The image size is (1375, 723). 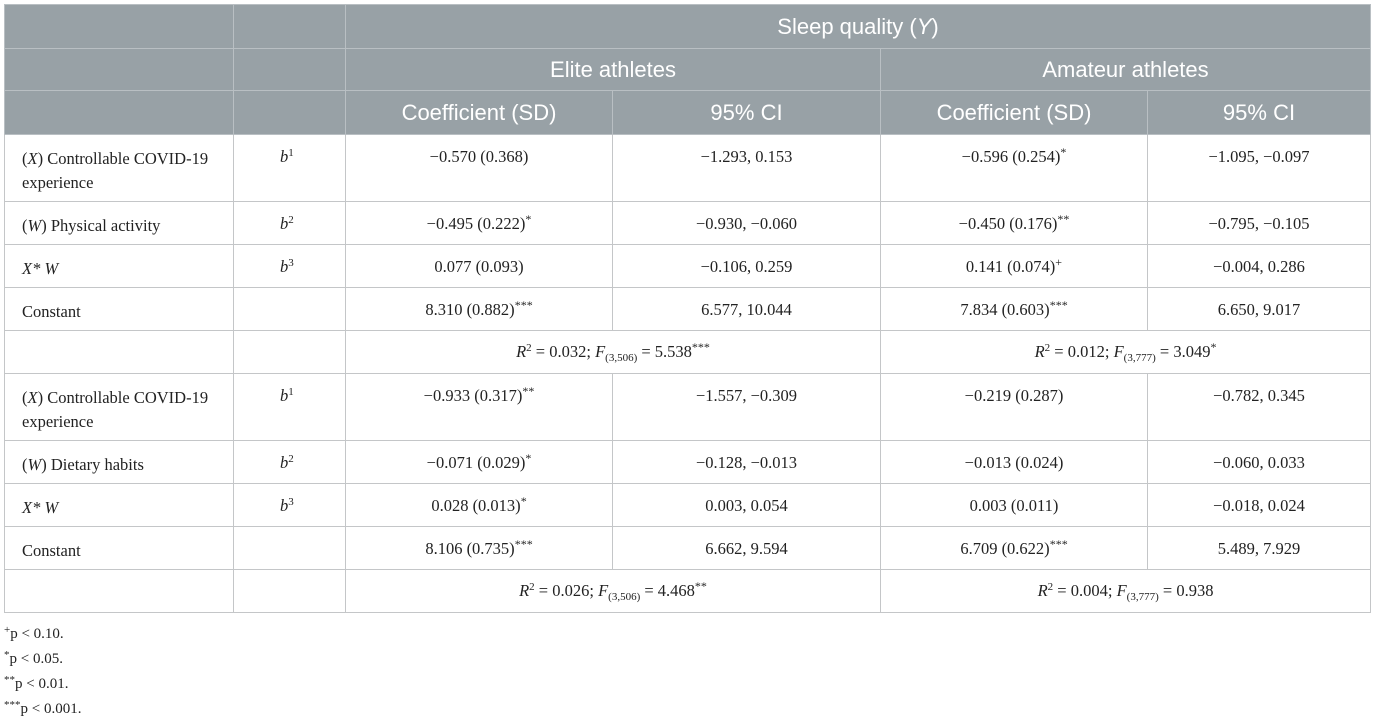 What do you see at coordinates (1014, 548) in the screenshot?
I see `amateur-coefficient: 6.709 (0.622)***` at bounding box center [1014, 548].